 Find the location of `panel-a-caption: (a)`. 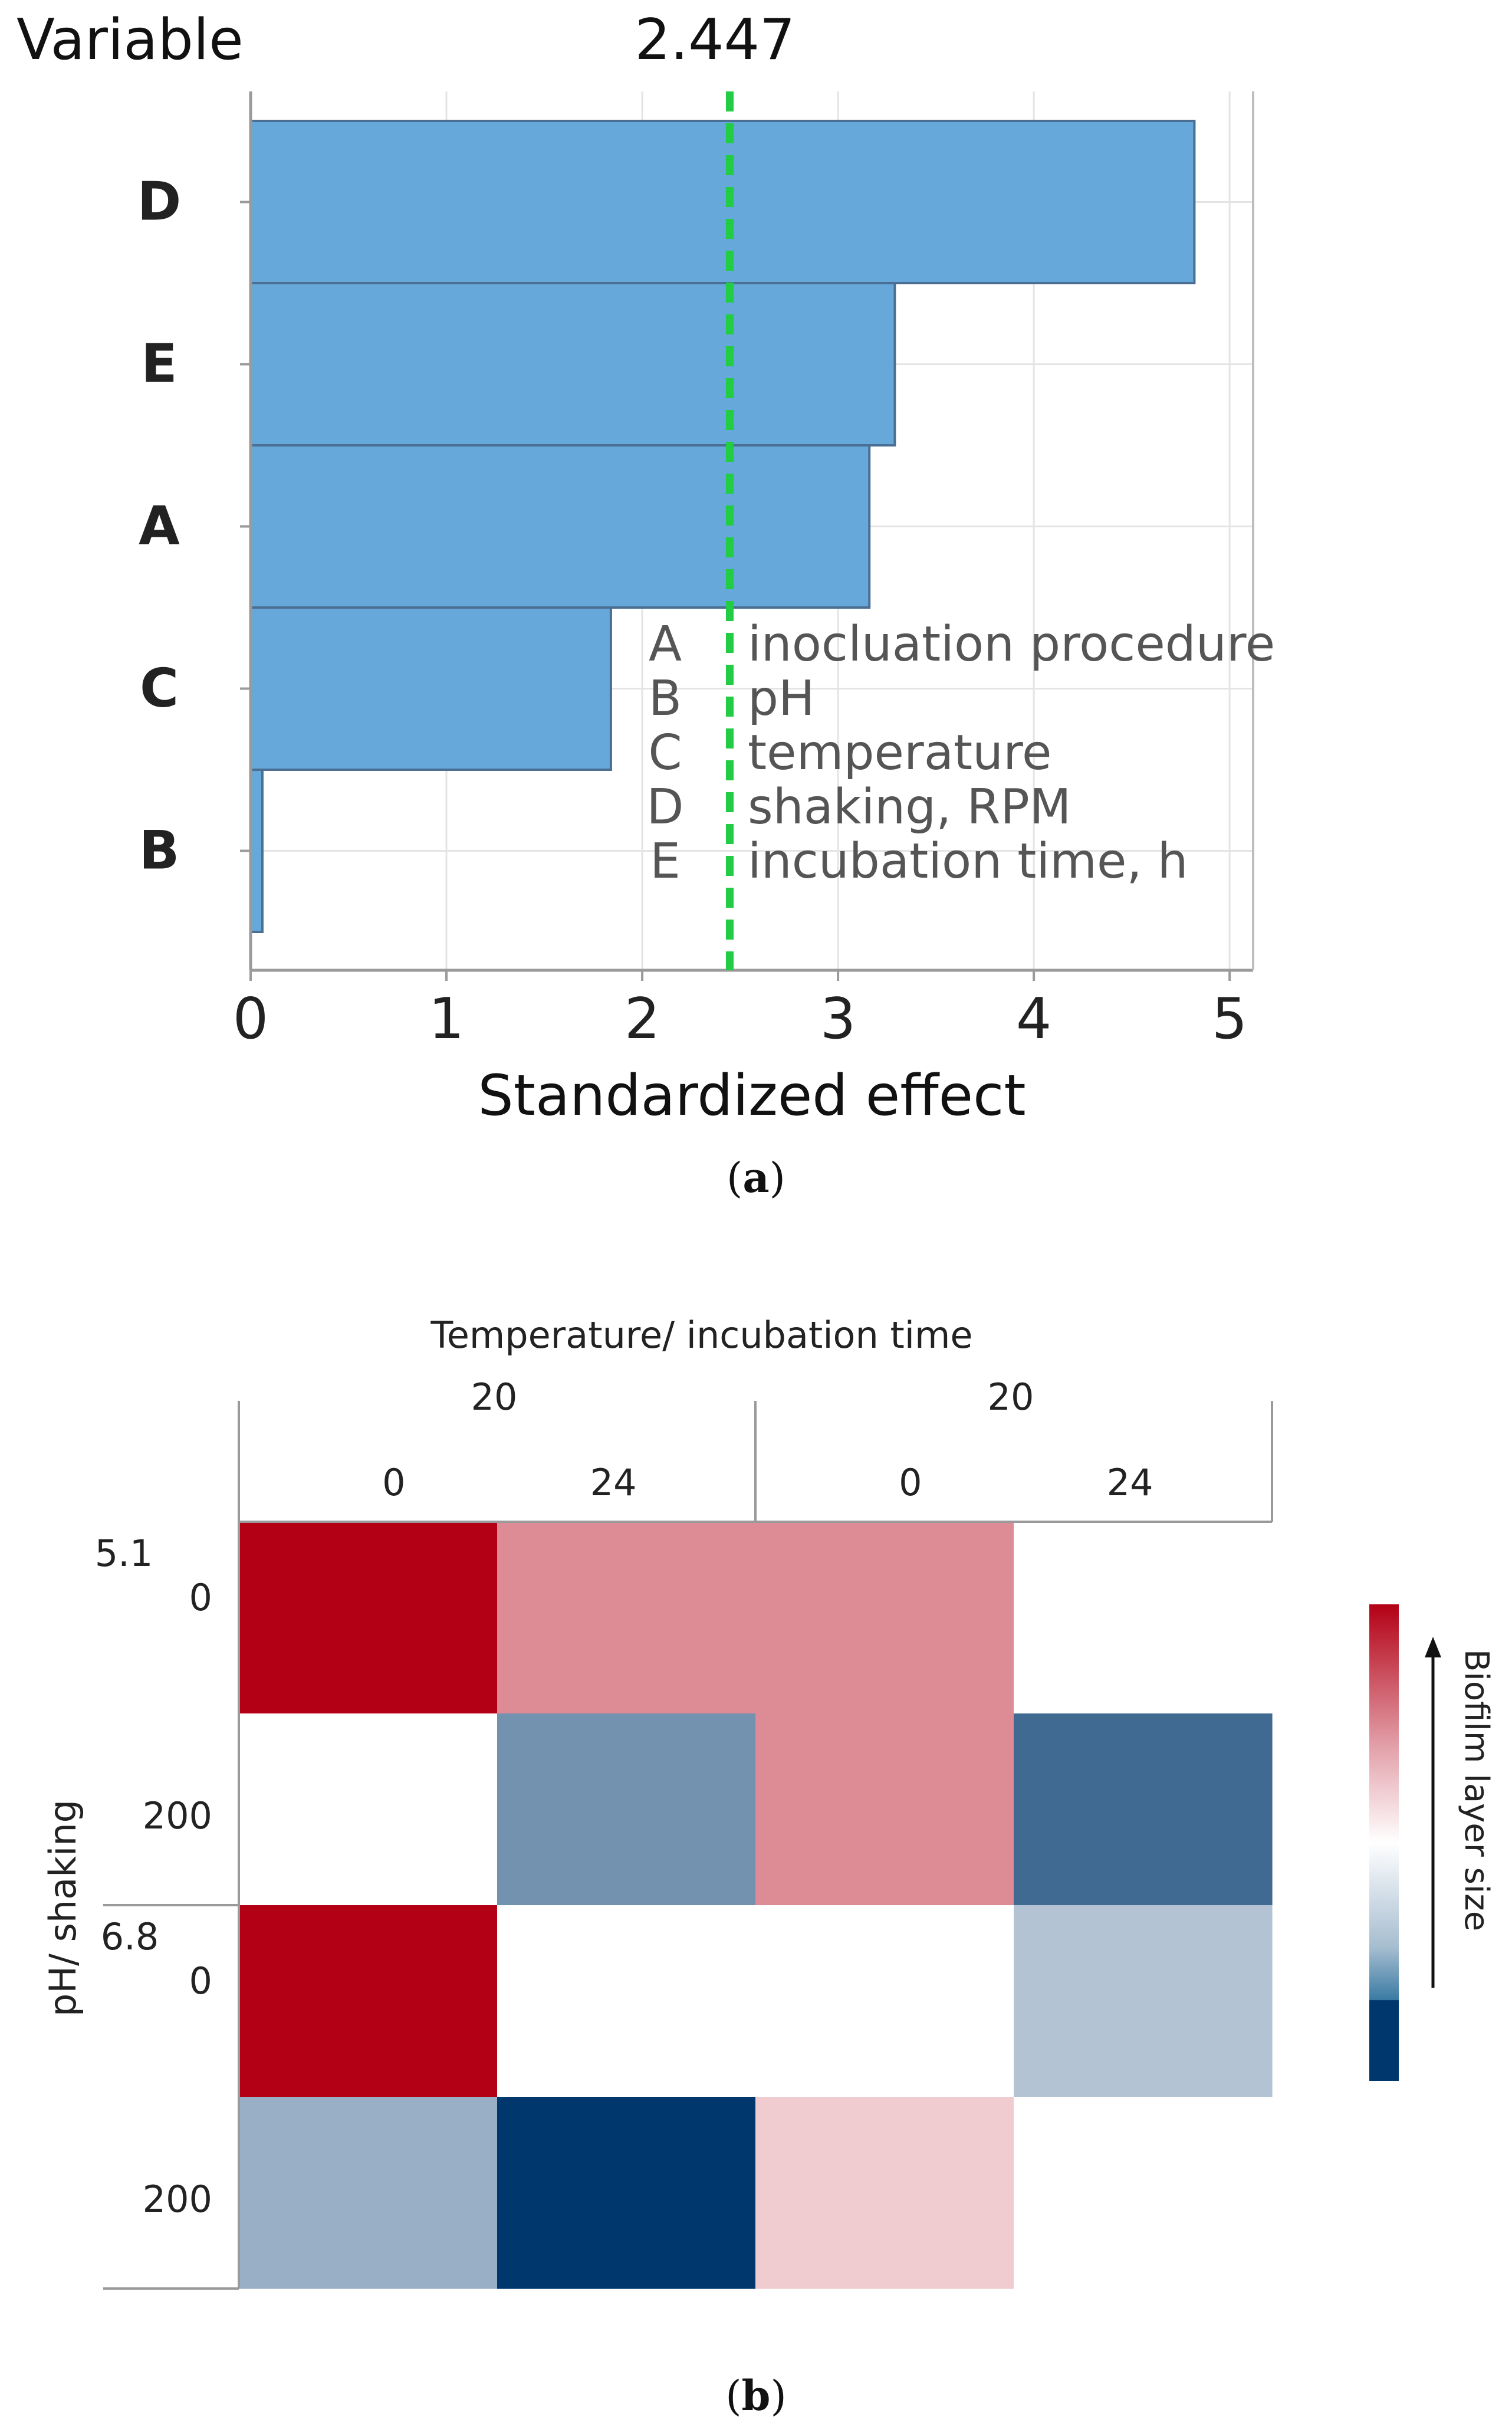

panel-a-caption: (a) is located at coordinates (756, 1178).